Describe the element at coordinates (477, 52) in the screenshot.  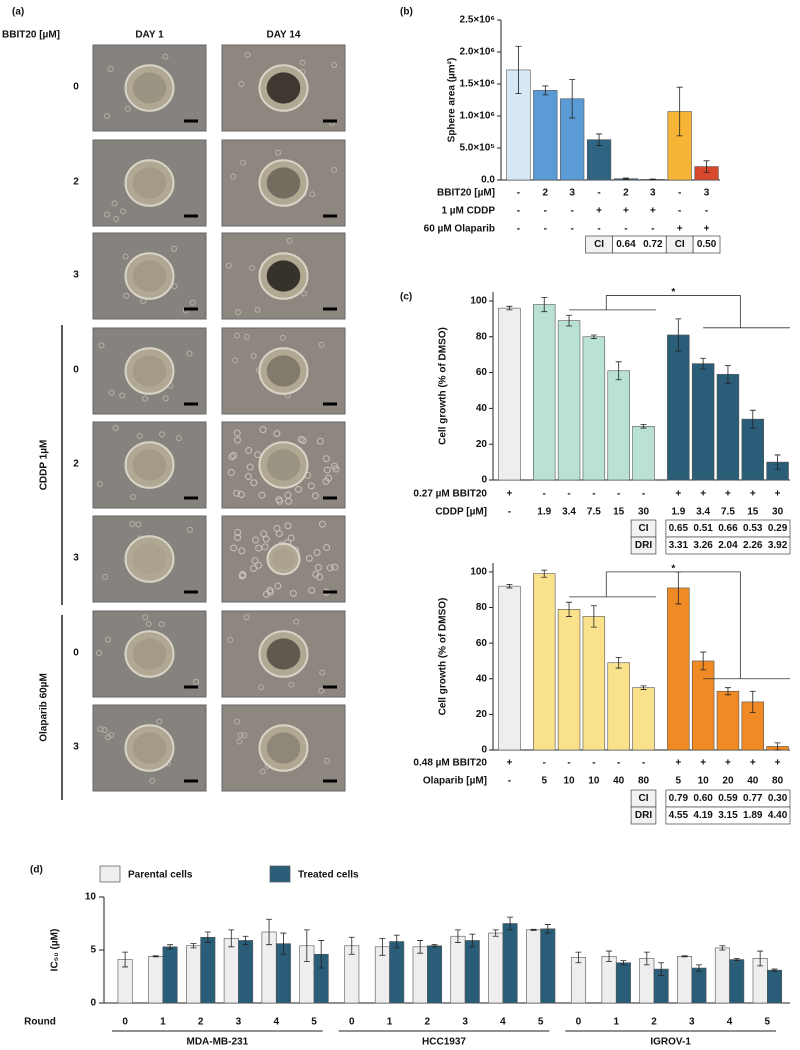
I see `y-tick-label: 2.0×10⁶` at that location.